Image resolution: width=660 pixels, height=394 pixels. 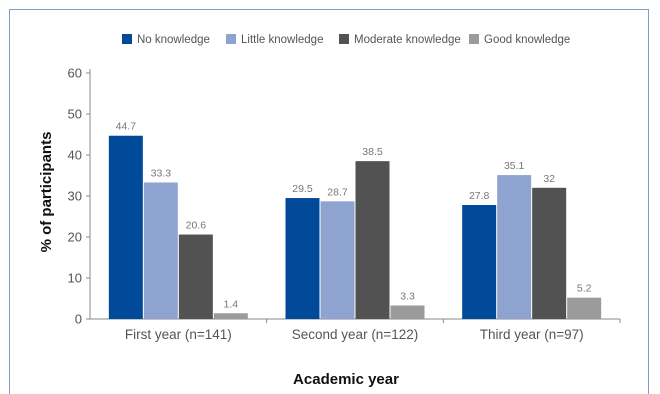 I want to click on data-label: 35.1, so click(x=514, y=166).